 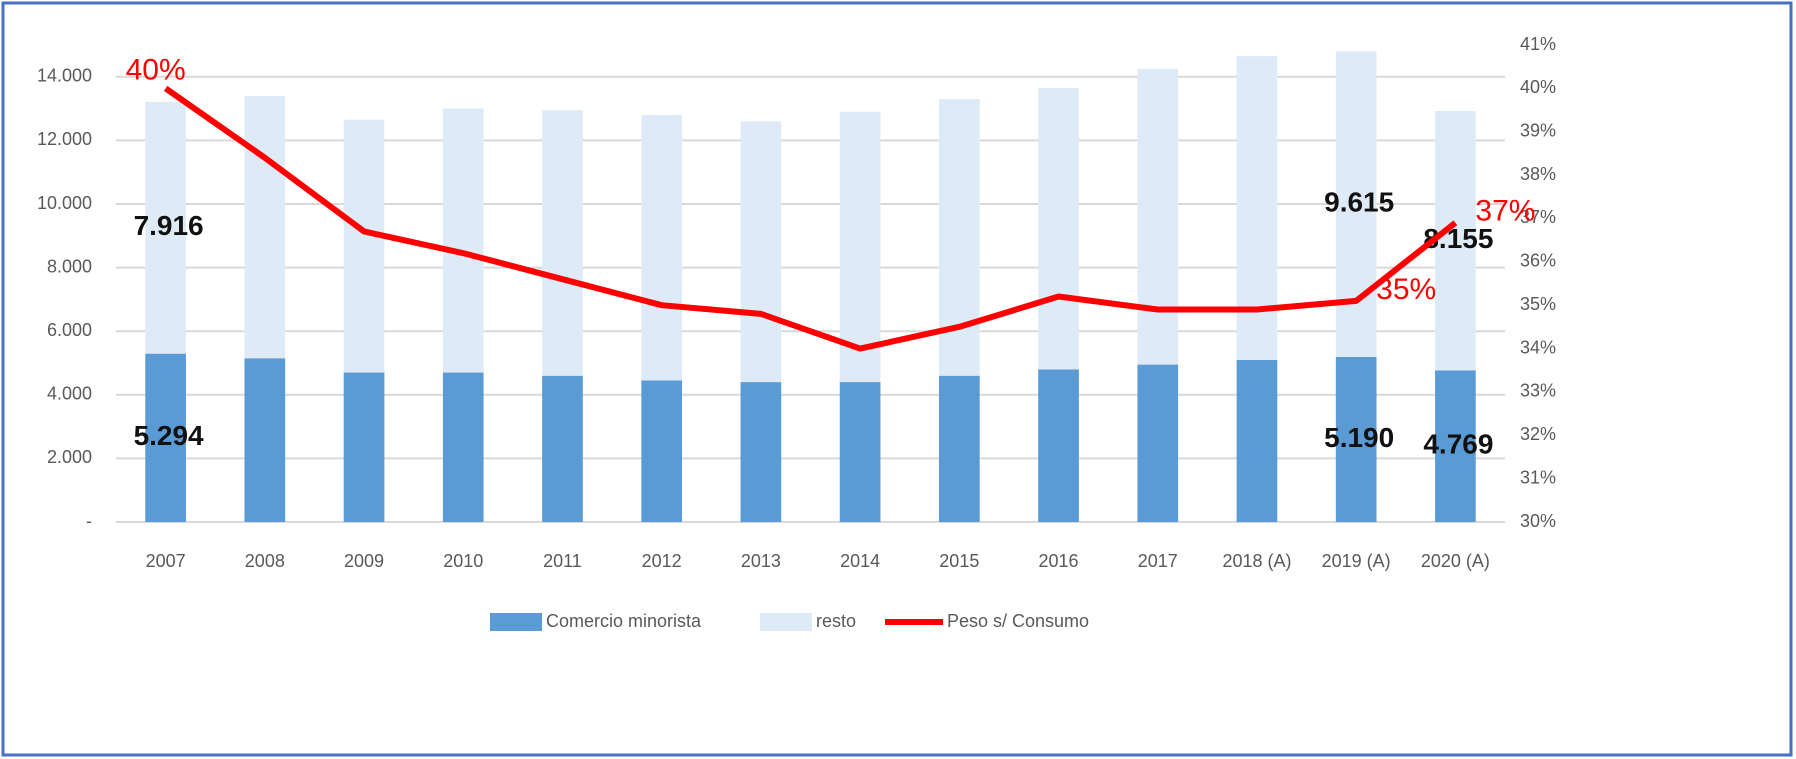 What do you see at coordinates (1256, 561) in the screenshot?
I see `x-tick-label: 2018 (A)` at bounding box center [1256, 561].